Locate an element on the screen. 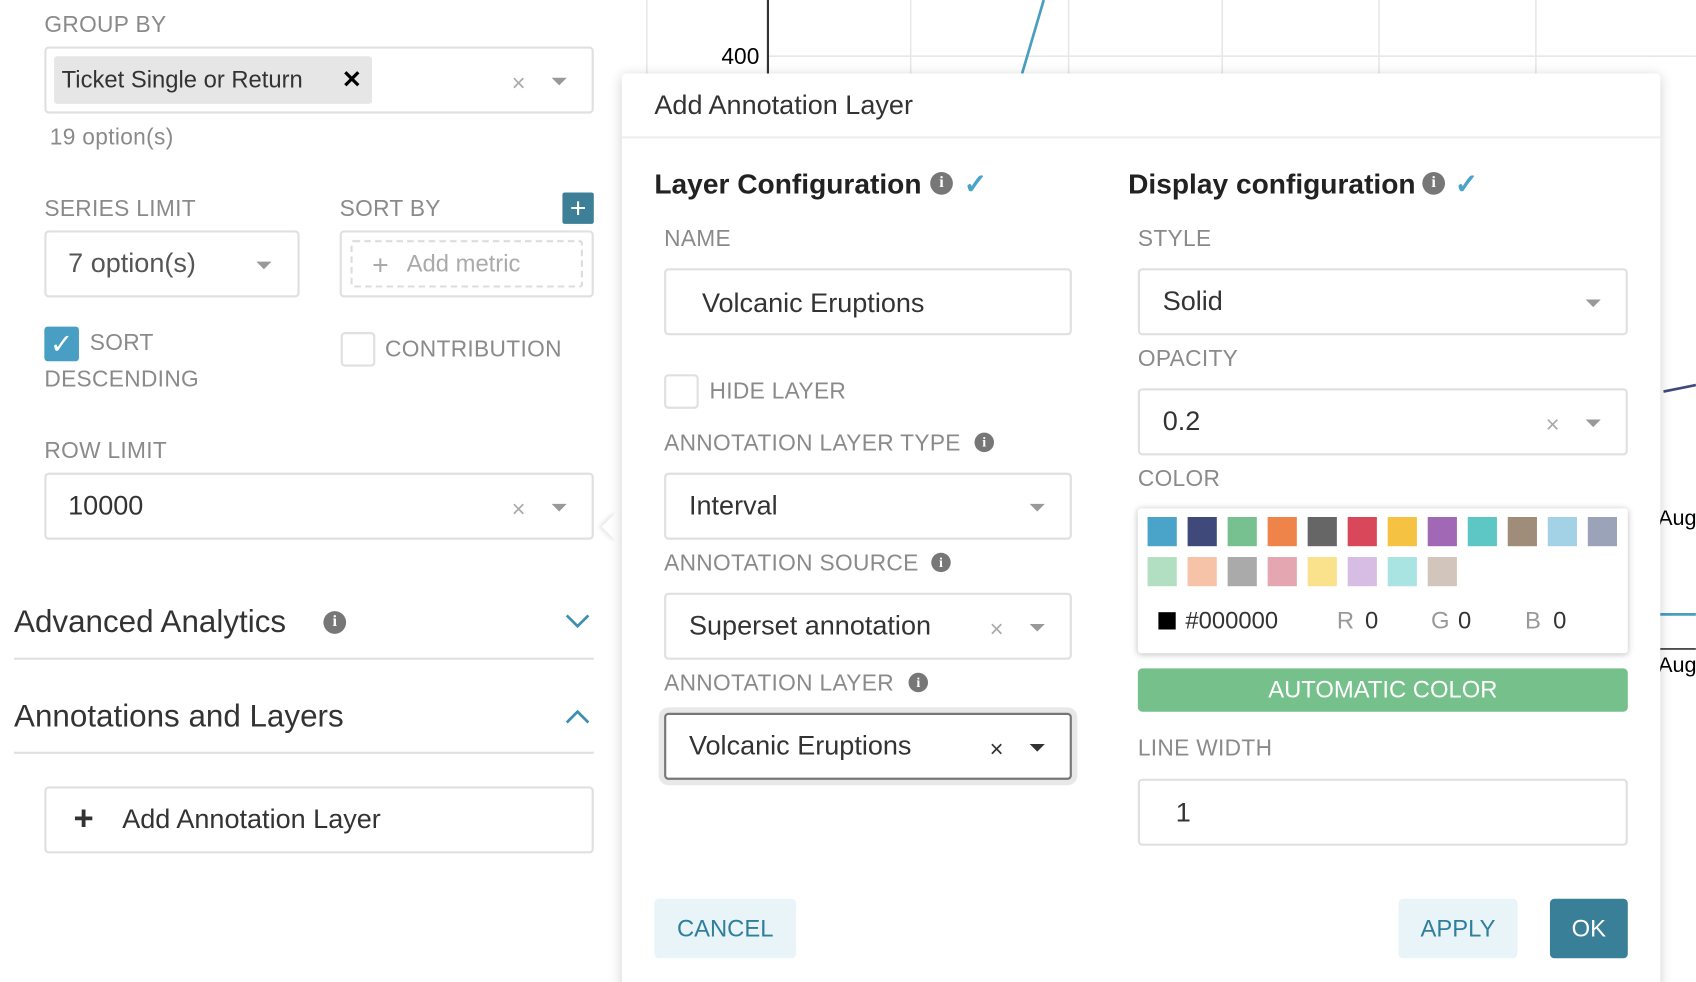  chevron-down is located at coordinates (578, 620).